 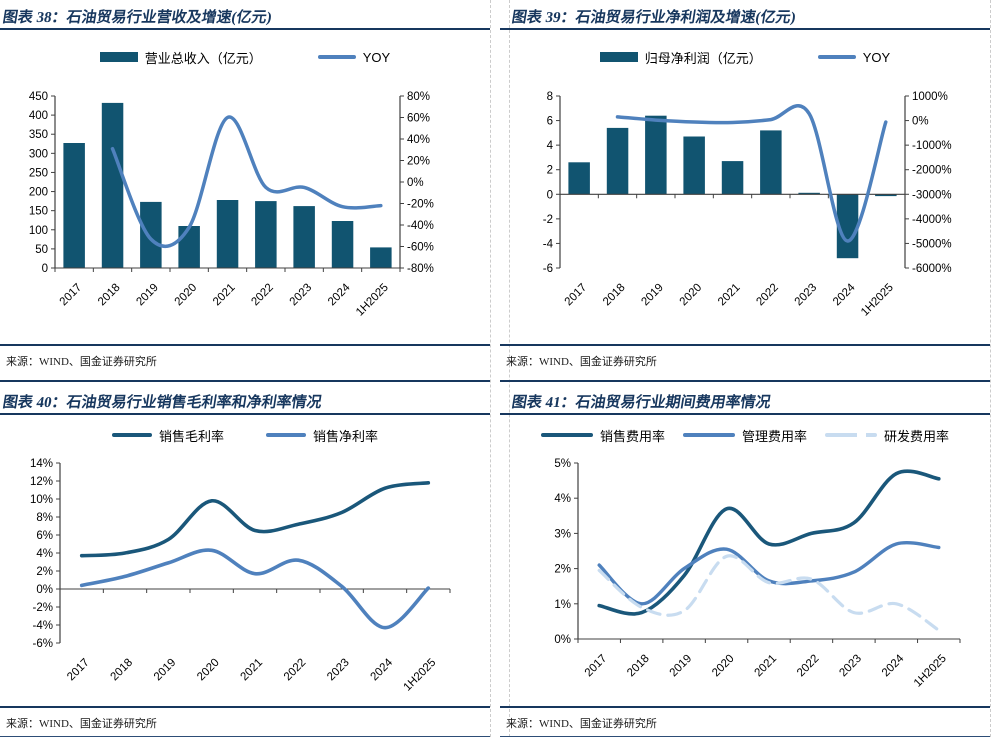 What do you see at coordinates (932, 171) in the screenshot?
I see `svg-text: -2000%` at bounding box center [932, 171].